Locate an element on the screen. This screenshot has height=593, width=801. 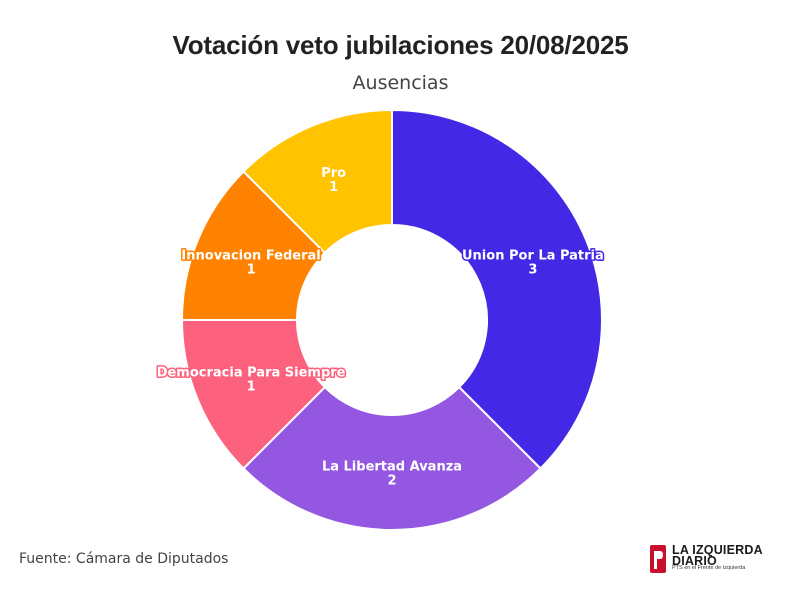
slice-label-pro: Pro is located at coordinates (333, 173).